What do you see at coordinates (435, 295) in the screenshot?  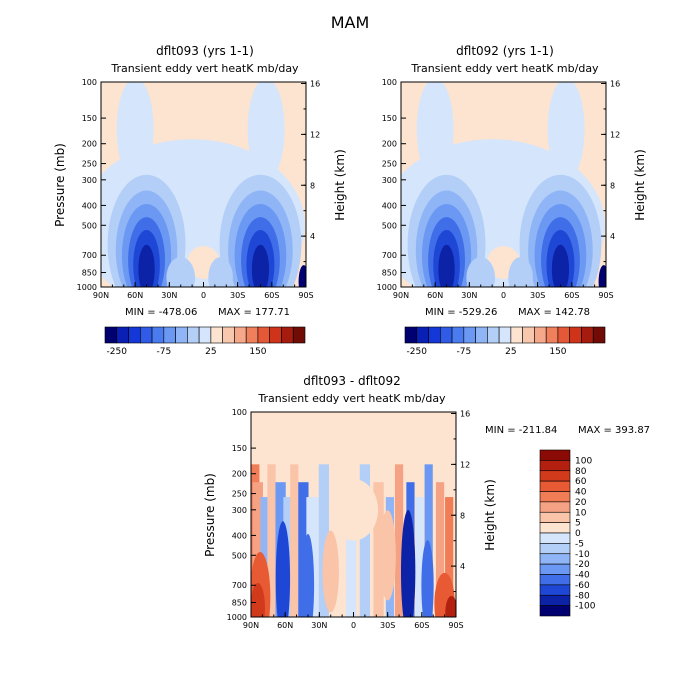 I see `x-tick-label: 60N` at bounding box center [435, 295].